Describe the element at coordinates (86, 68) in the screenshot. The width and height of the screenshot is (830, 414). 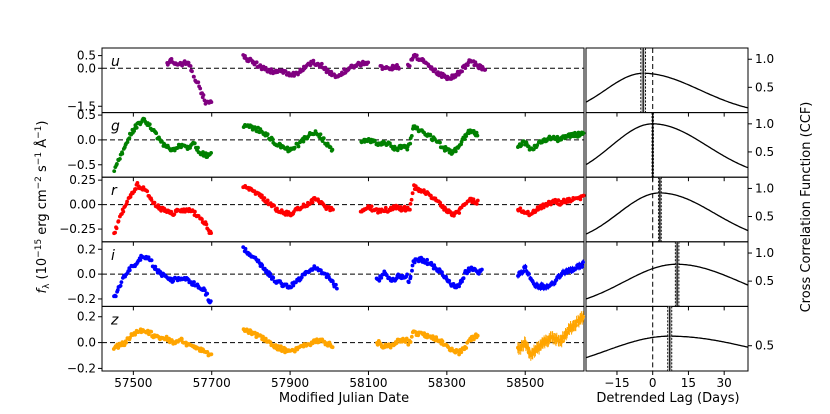
I see `ytick-label-u: 0.0` at that location.